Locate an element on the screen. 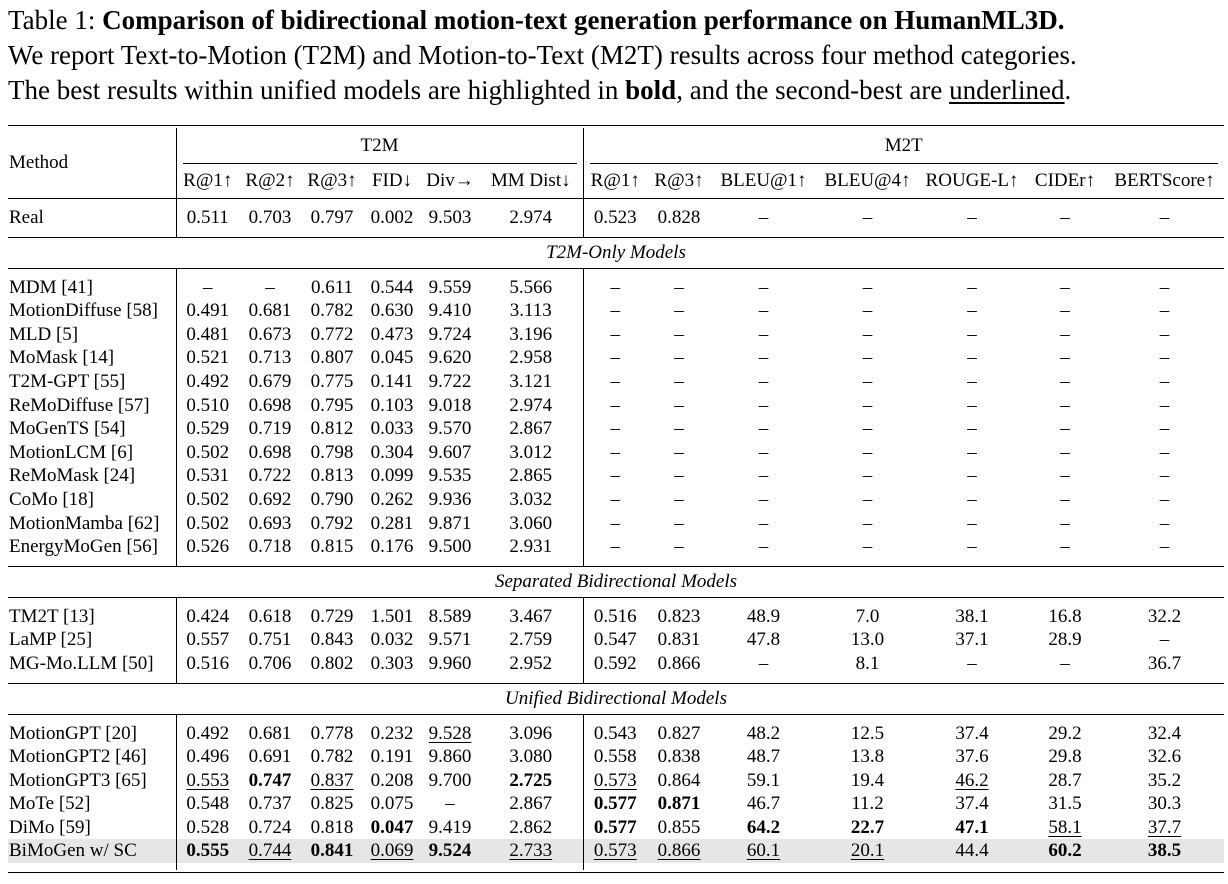 The height and width of the screenshot is (884, 1228). value-cell: 2.974 is located at coordinates (531, 405).